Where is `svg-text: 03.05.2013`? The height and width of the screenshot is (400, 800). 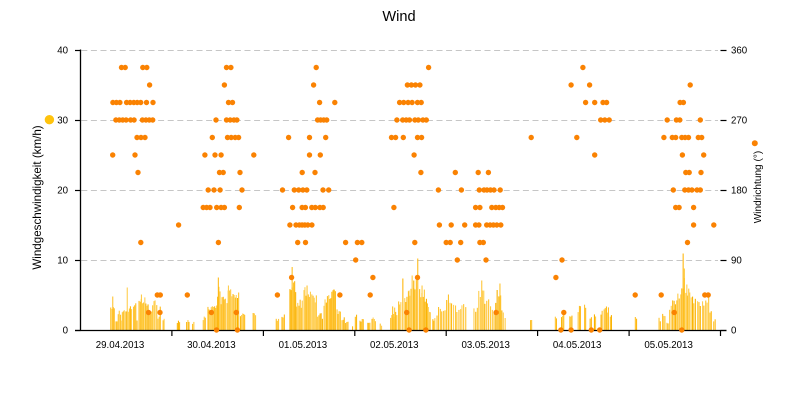
svg-text: 03.05.2013 is located at coordinates (485, 345).